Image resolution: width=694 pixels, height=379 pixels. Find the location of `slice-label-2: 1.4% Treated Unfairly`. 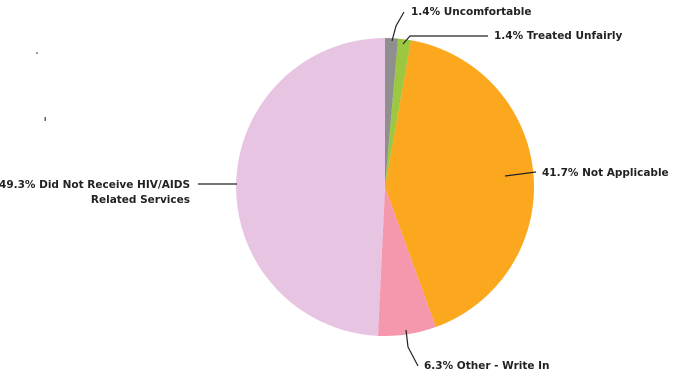

slice-label-2: 1.4% Treated Unfairly is located at coordinates (558, 36).